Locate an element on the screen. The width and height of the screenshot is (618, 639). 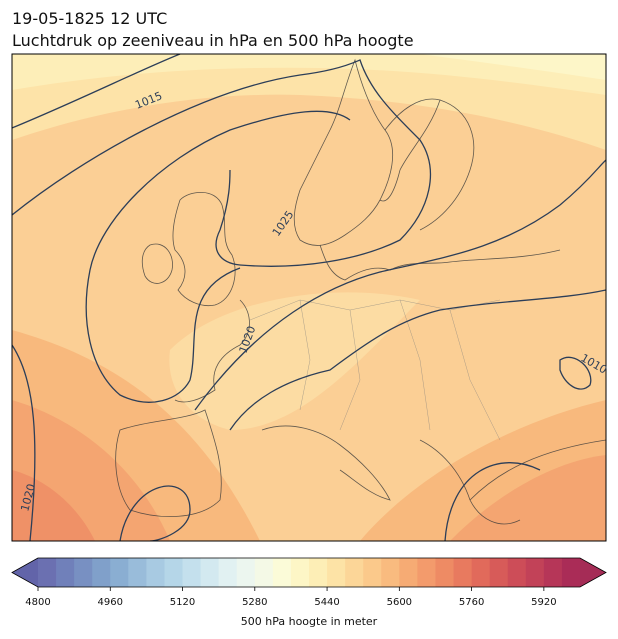
colorbar-label: 500 hPa hoogte in meter is located at coordinates (309, 621).